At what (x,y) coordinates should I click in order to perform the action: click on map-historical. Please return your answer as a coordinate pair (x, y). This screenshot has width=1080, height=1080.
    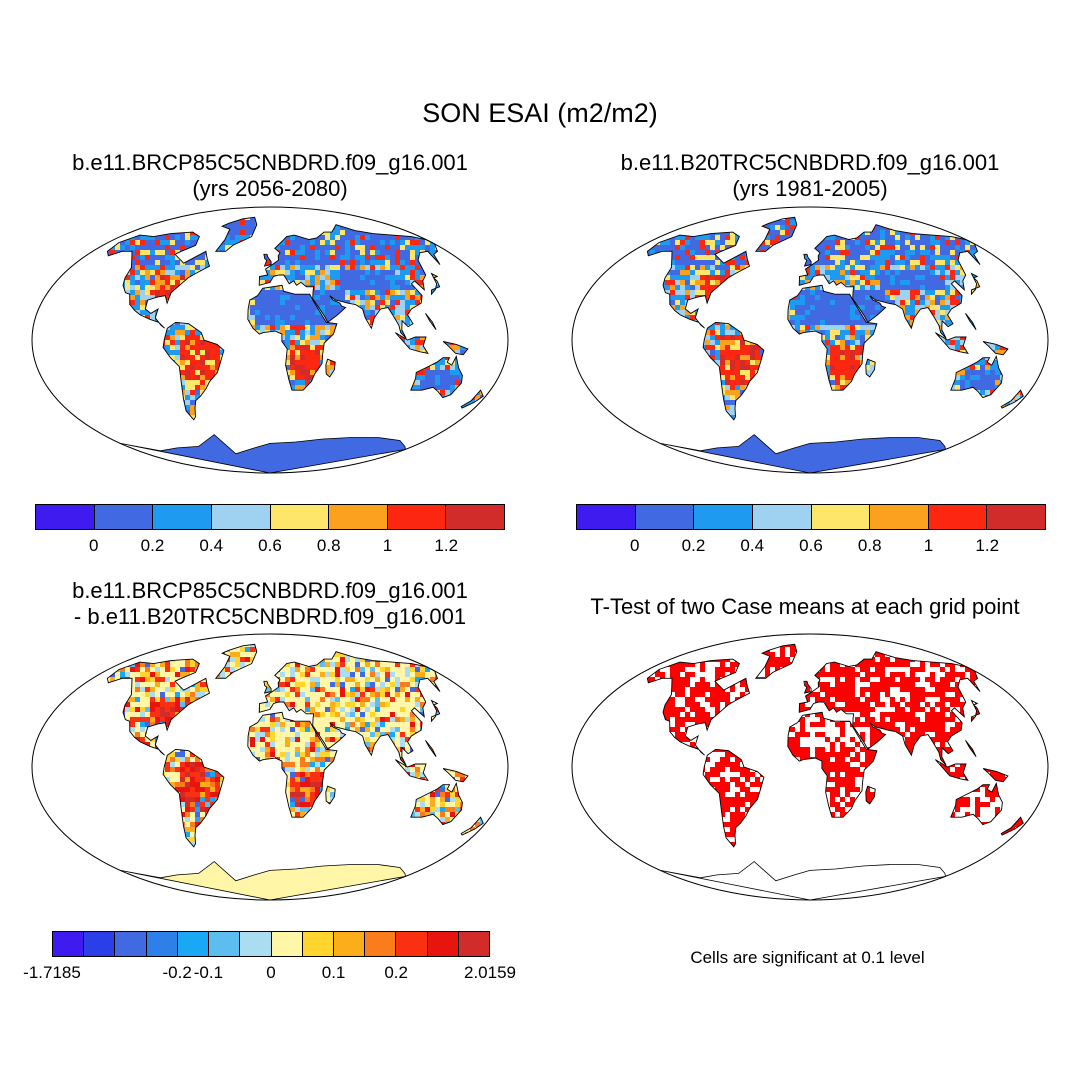
    Looking at the image, I should click on (810, 340).